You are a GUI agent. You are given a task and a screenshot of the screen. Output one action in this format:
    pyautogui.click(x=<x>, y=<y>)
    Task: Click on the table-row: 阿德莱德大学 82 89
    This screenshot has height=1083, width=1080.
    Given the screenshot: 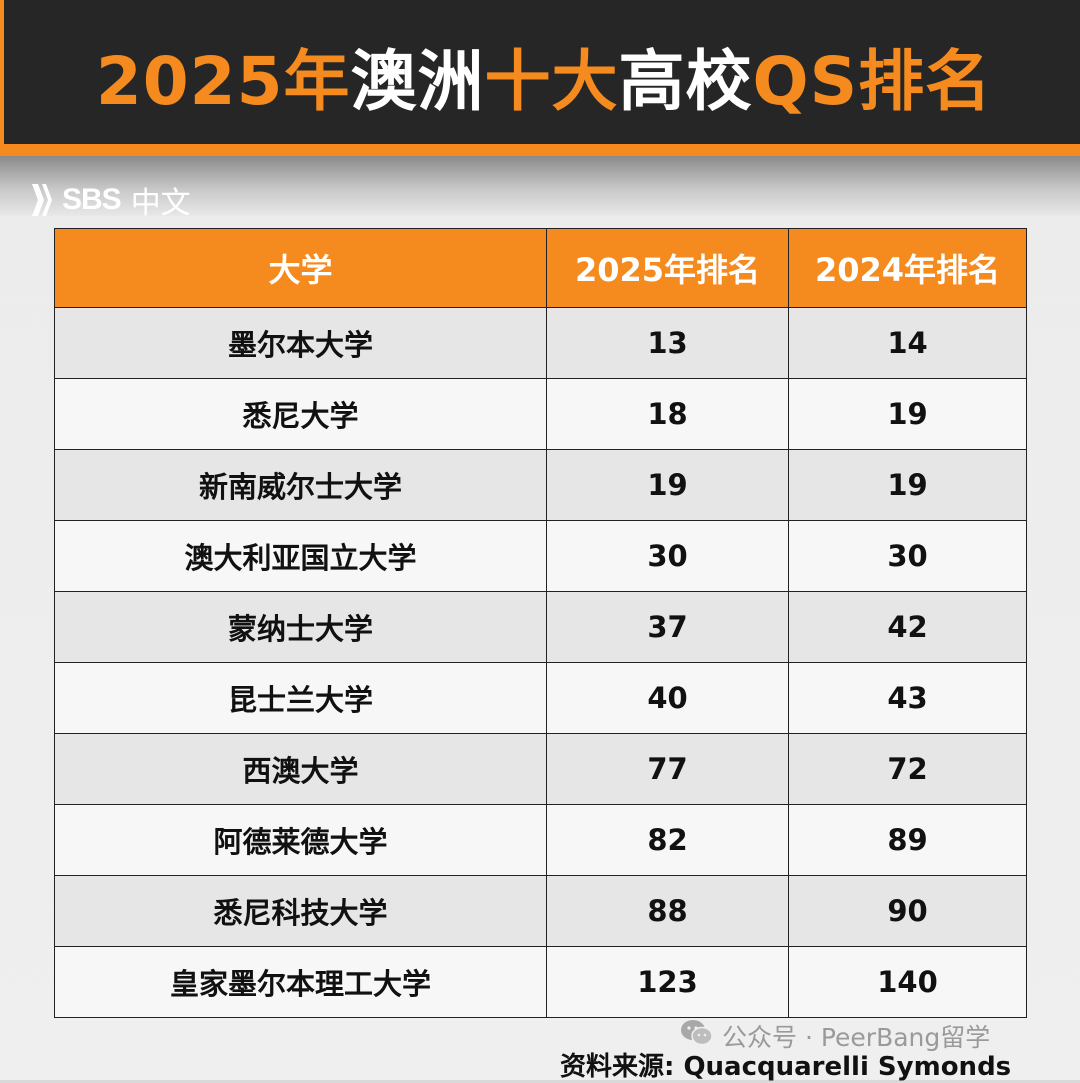 What is the action you would take?
    pyautogui.click(x=540, y=840)
    